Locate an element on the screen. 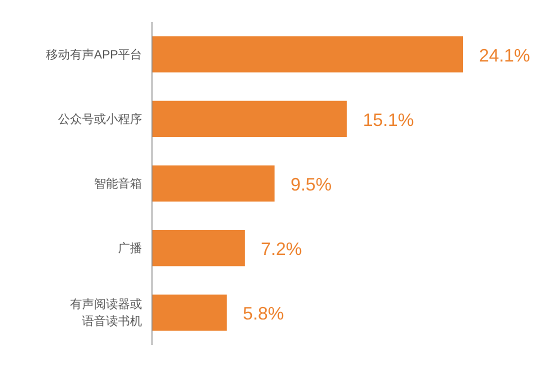 Image resolution: width=550 pixels, height=370 pixels. y-tick-label: 有声阅读器或语音读书机 is located at coordinates (106, 312).